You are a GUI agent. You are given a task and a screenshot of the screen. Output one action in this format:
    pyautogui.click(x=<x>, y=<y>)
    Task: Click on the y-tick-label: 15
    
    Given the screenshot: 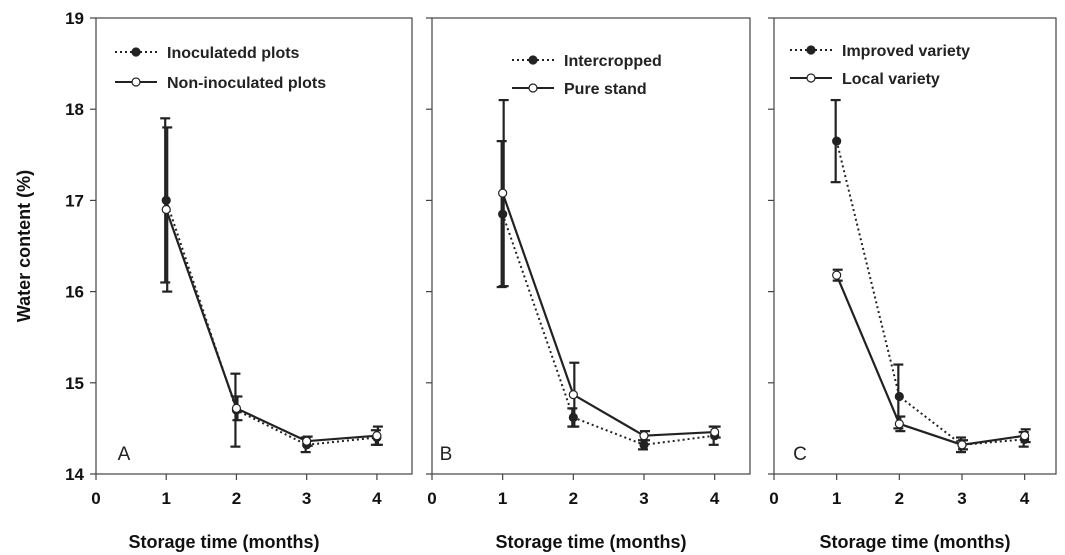 What is the action you would take?
    pyautogui.click(x=74, y=383)
    